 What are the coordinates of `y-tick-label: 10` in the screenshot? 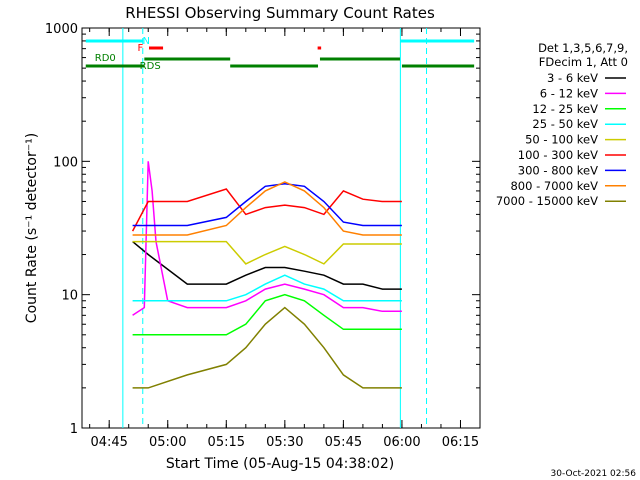 It's located at (69, 296).